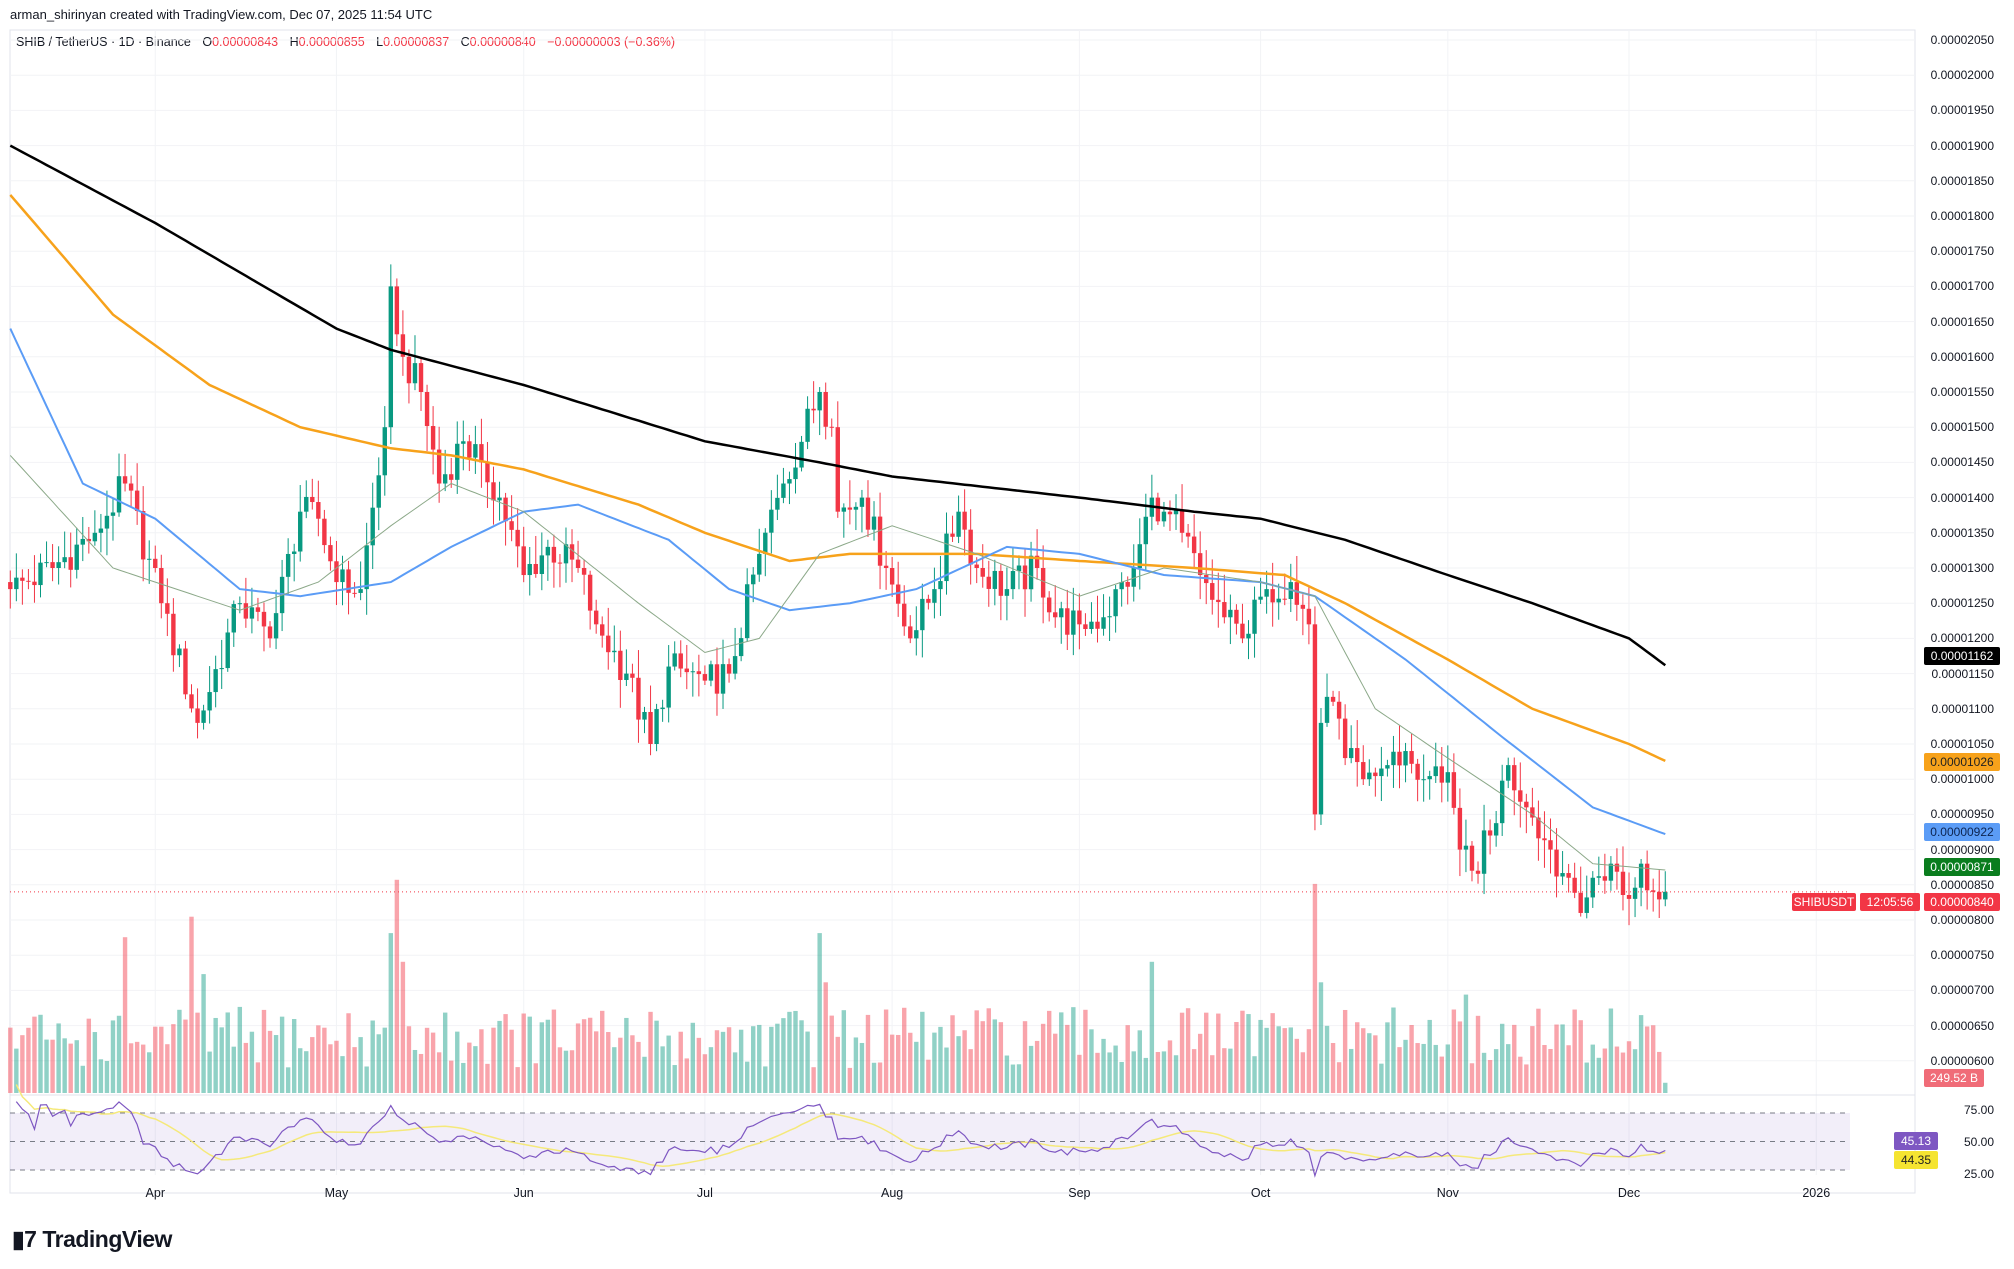  Describe the element at coordinates (1962, 356) in the screenshot. I see `price-tick: 0.00001600` at that location.